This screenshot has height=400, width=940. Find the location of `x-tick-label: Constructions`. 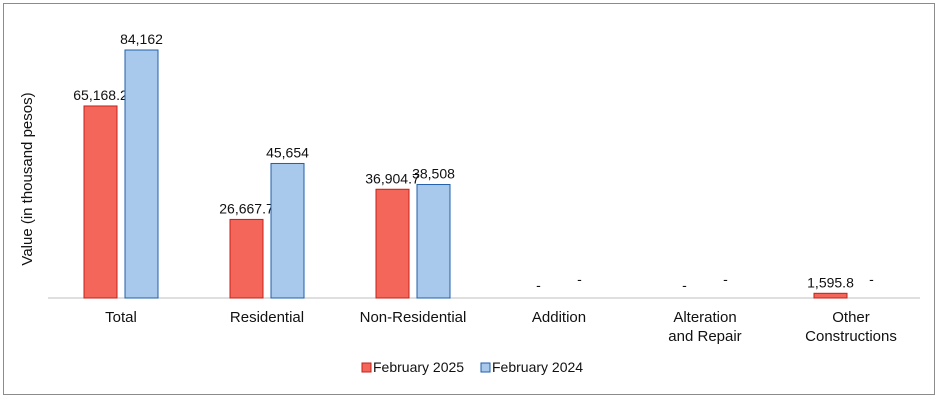

x-tick-label: Constructions is located at coordinates (851, 336).